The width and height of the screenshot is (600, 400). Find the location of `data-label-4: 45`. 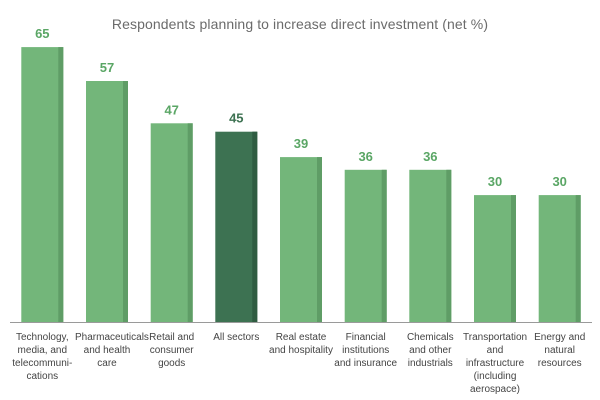

data-label-4: 45 is located at coordinates (236, 118).